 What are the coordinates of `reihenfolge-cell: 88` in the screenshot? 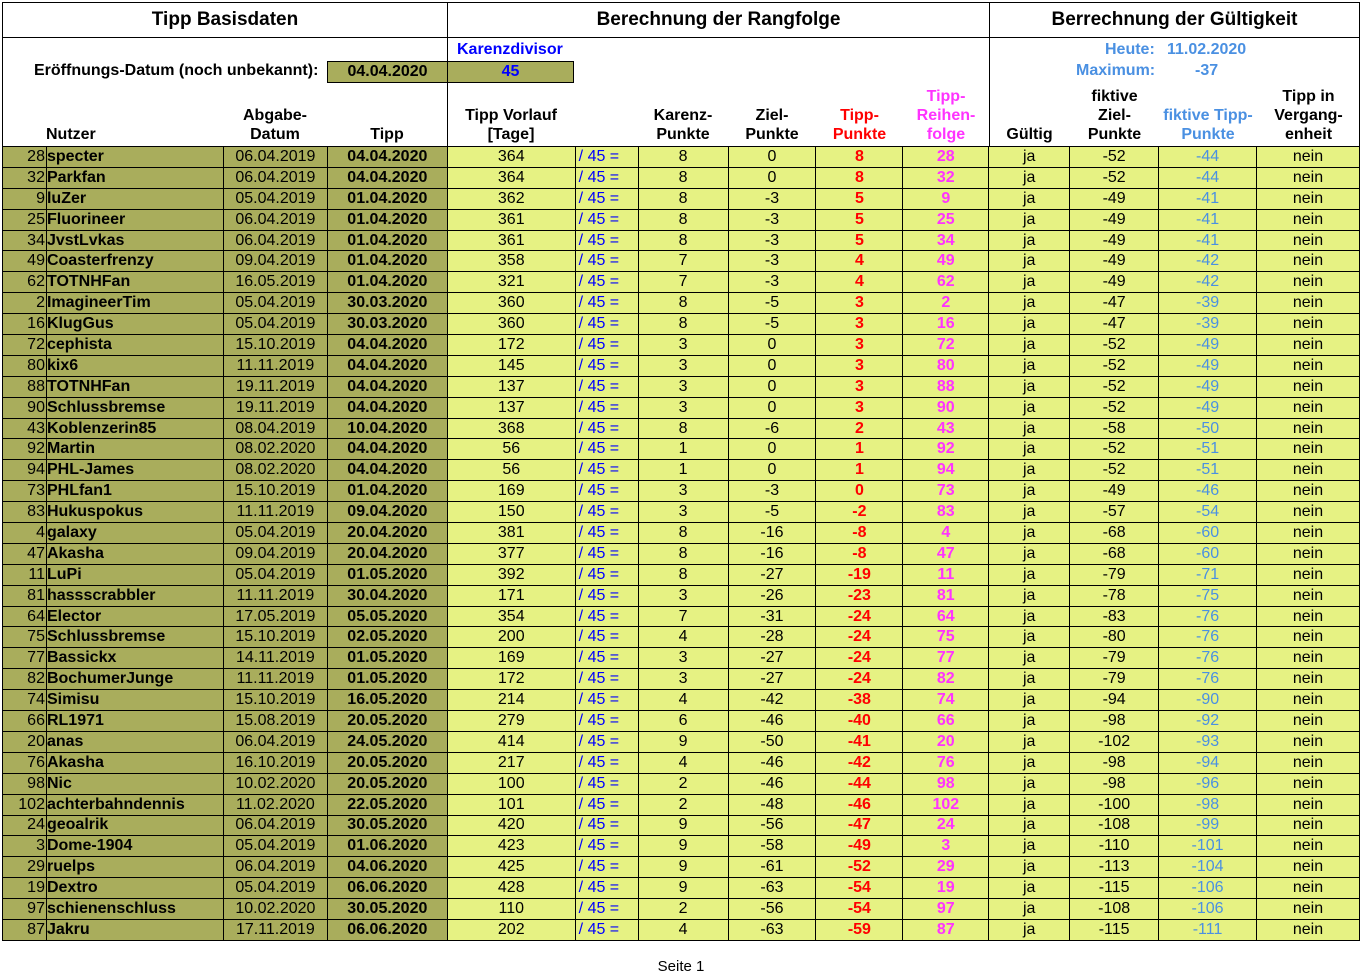 It's located at (946, 386).